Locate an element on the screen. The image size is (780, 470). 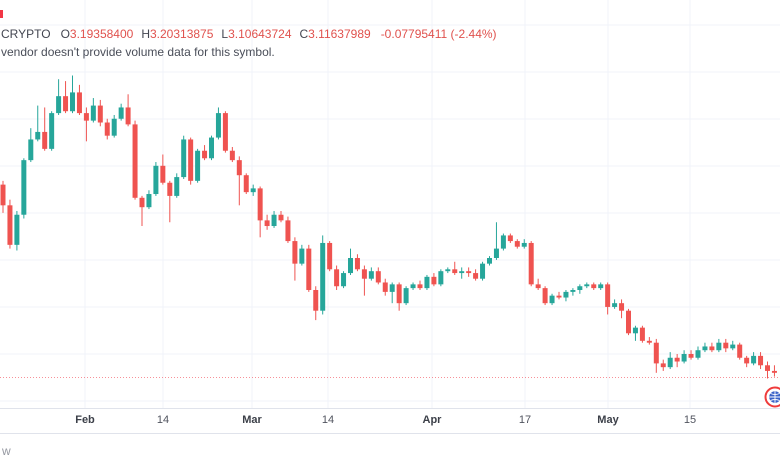
high-readout: H3.20313875 is located at coordinates (177, 34).